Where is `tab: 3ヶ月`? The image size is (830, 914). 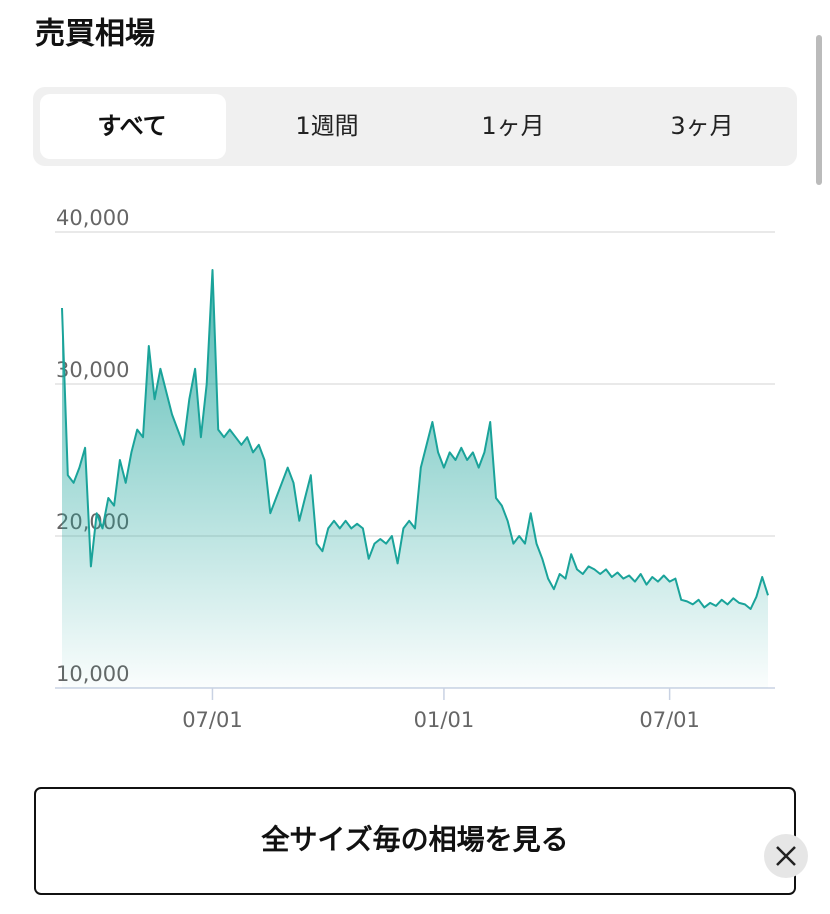 tab: 3ヶ月 is located at coordinates (701, 126).